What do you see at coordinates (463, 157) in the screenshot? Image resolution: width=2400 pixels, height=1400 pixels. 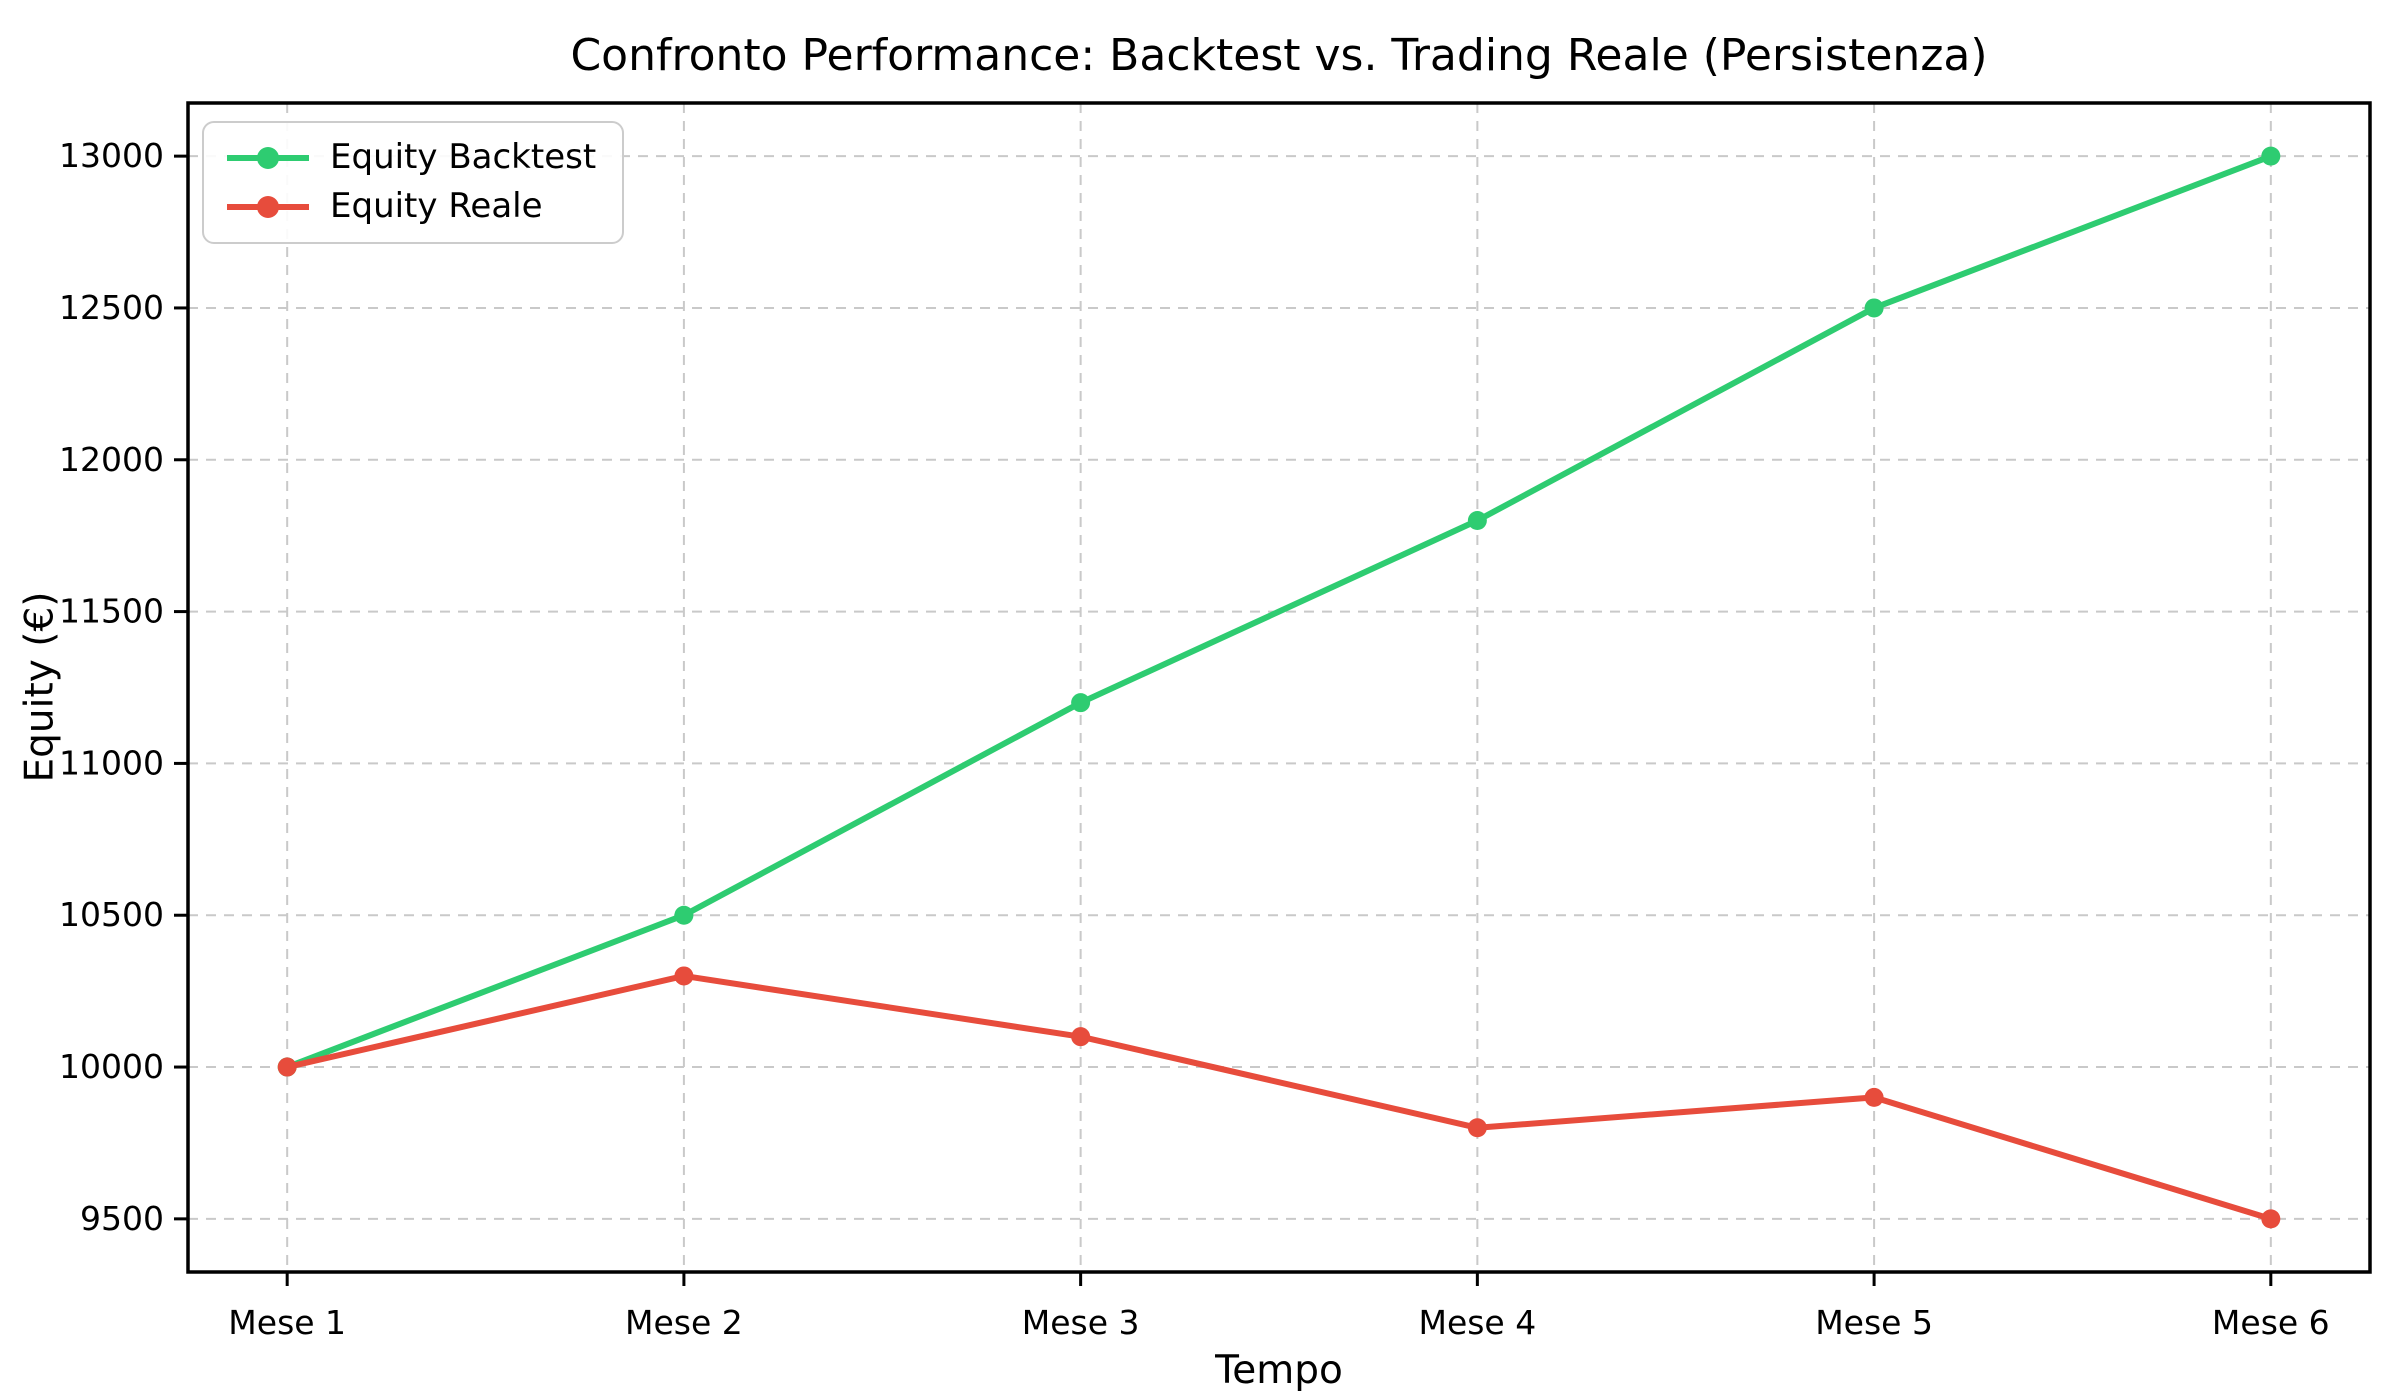 I see `legend-label-backtest: Equity Backtest` at bounding box center [463, 157].